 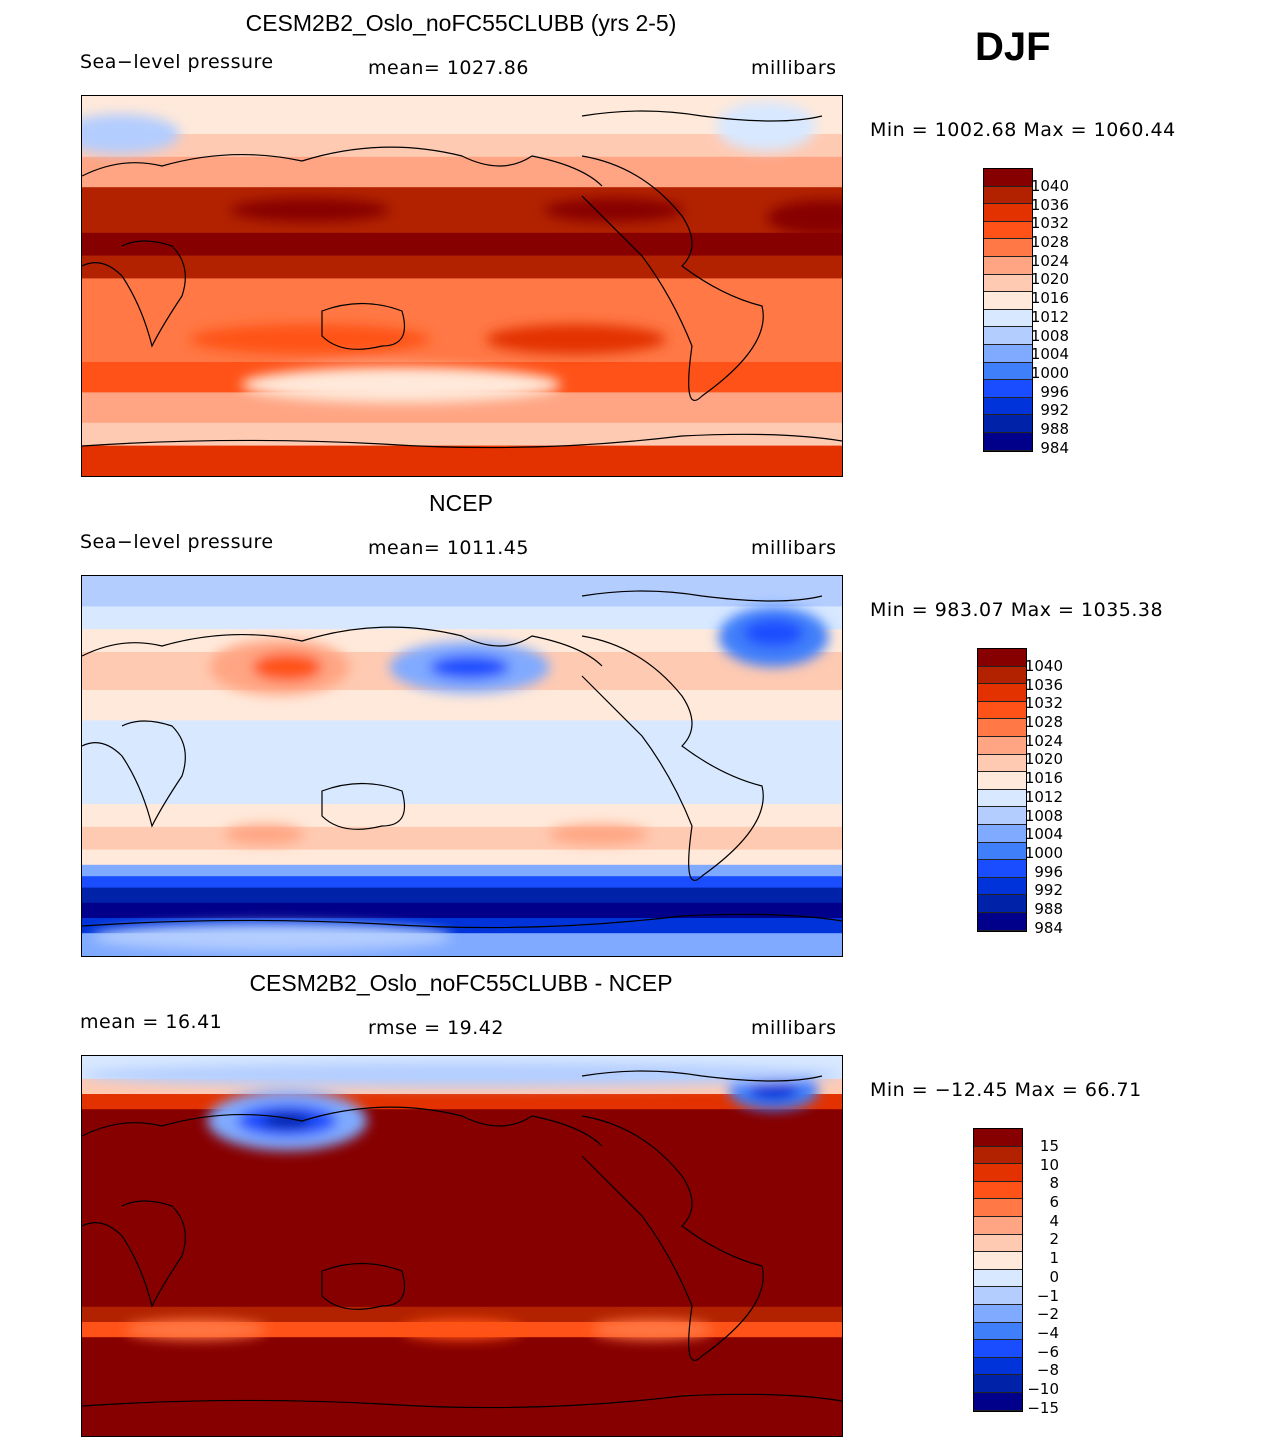 What do you see at coordinates (1047, 1295) in the screenshot?
I see `colorbar-tick-label: −1` at bounding box center [1047, 1295].